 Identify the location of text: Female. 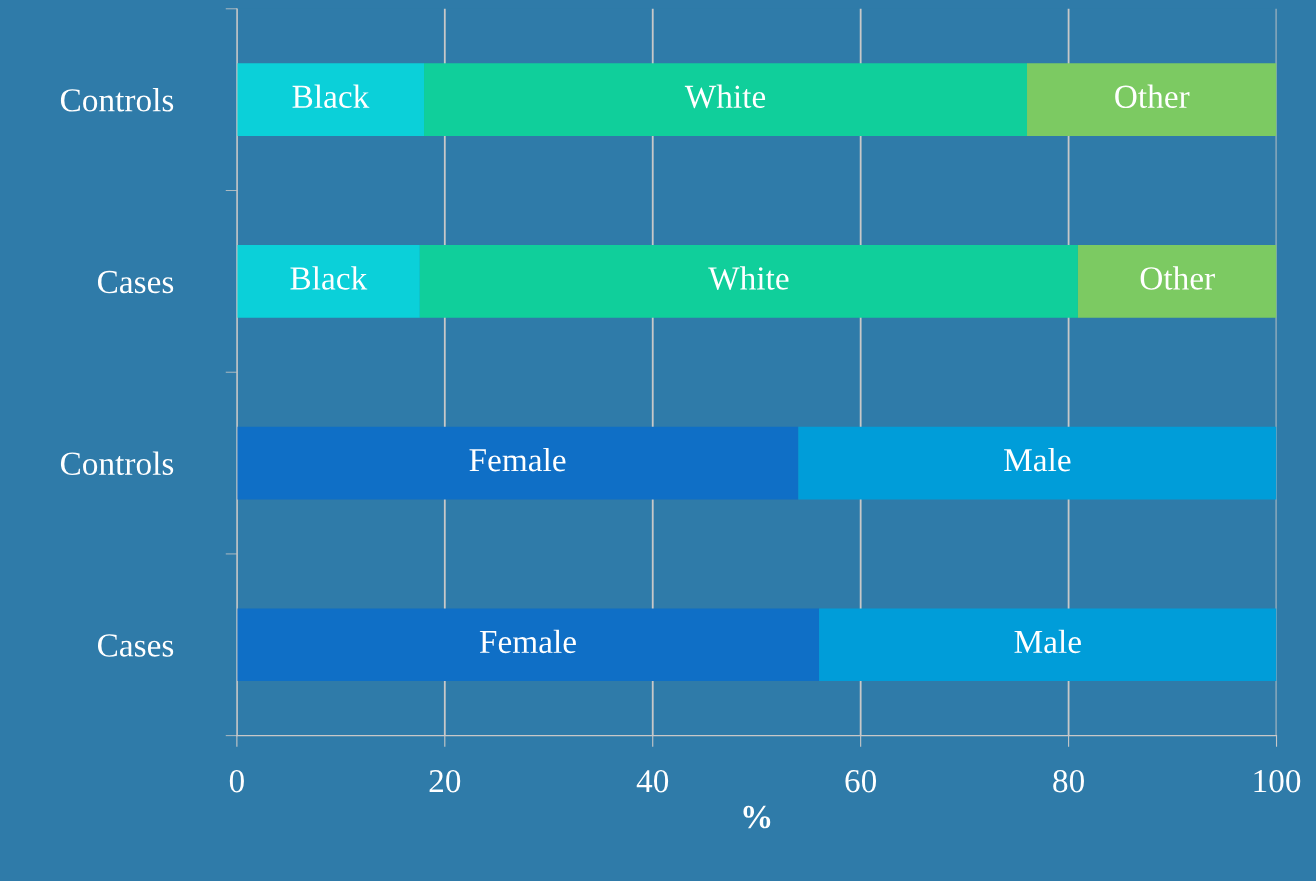
(517, 459).